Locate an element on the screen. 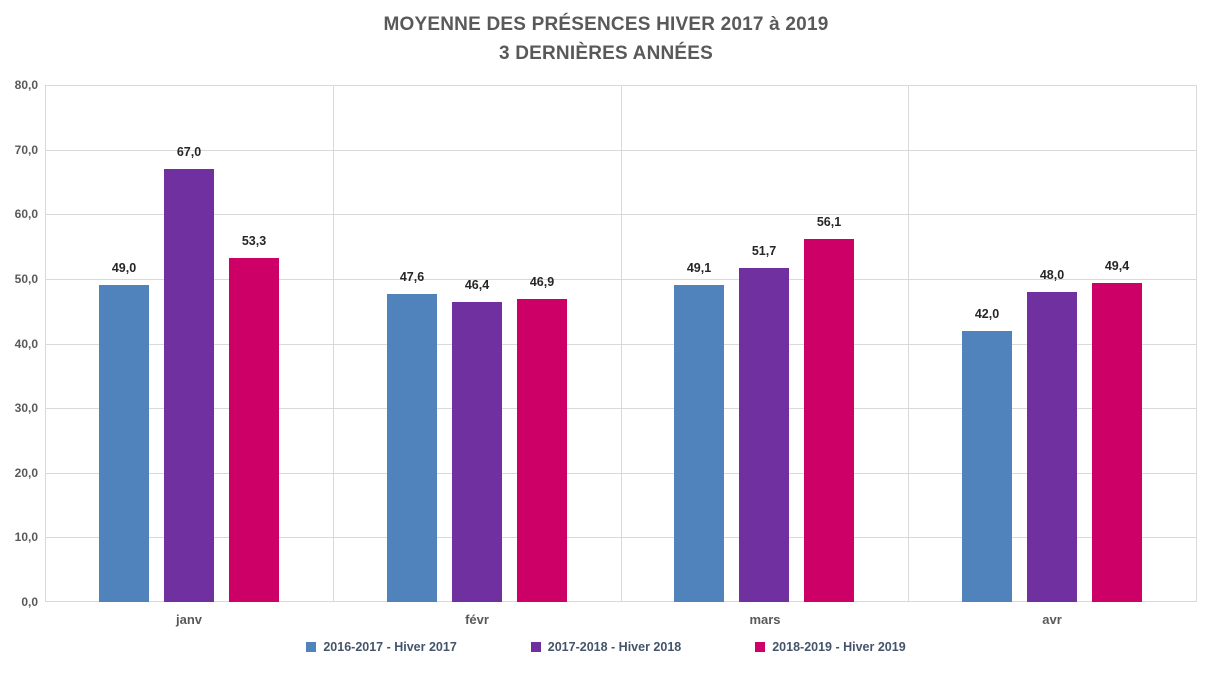 This screenshot has height=674, width=1212. bar-value-label: 47,6 is located at coordinates (412, 277).